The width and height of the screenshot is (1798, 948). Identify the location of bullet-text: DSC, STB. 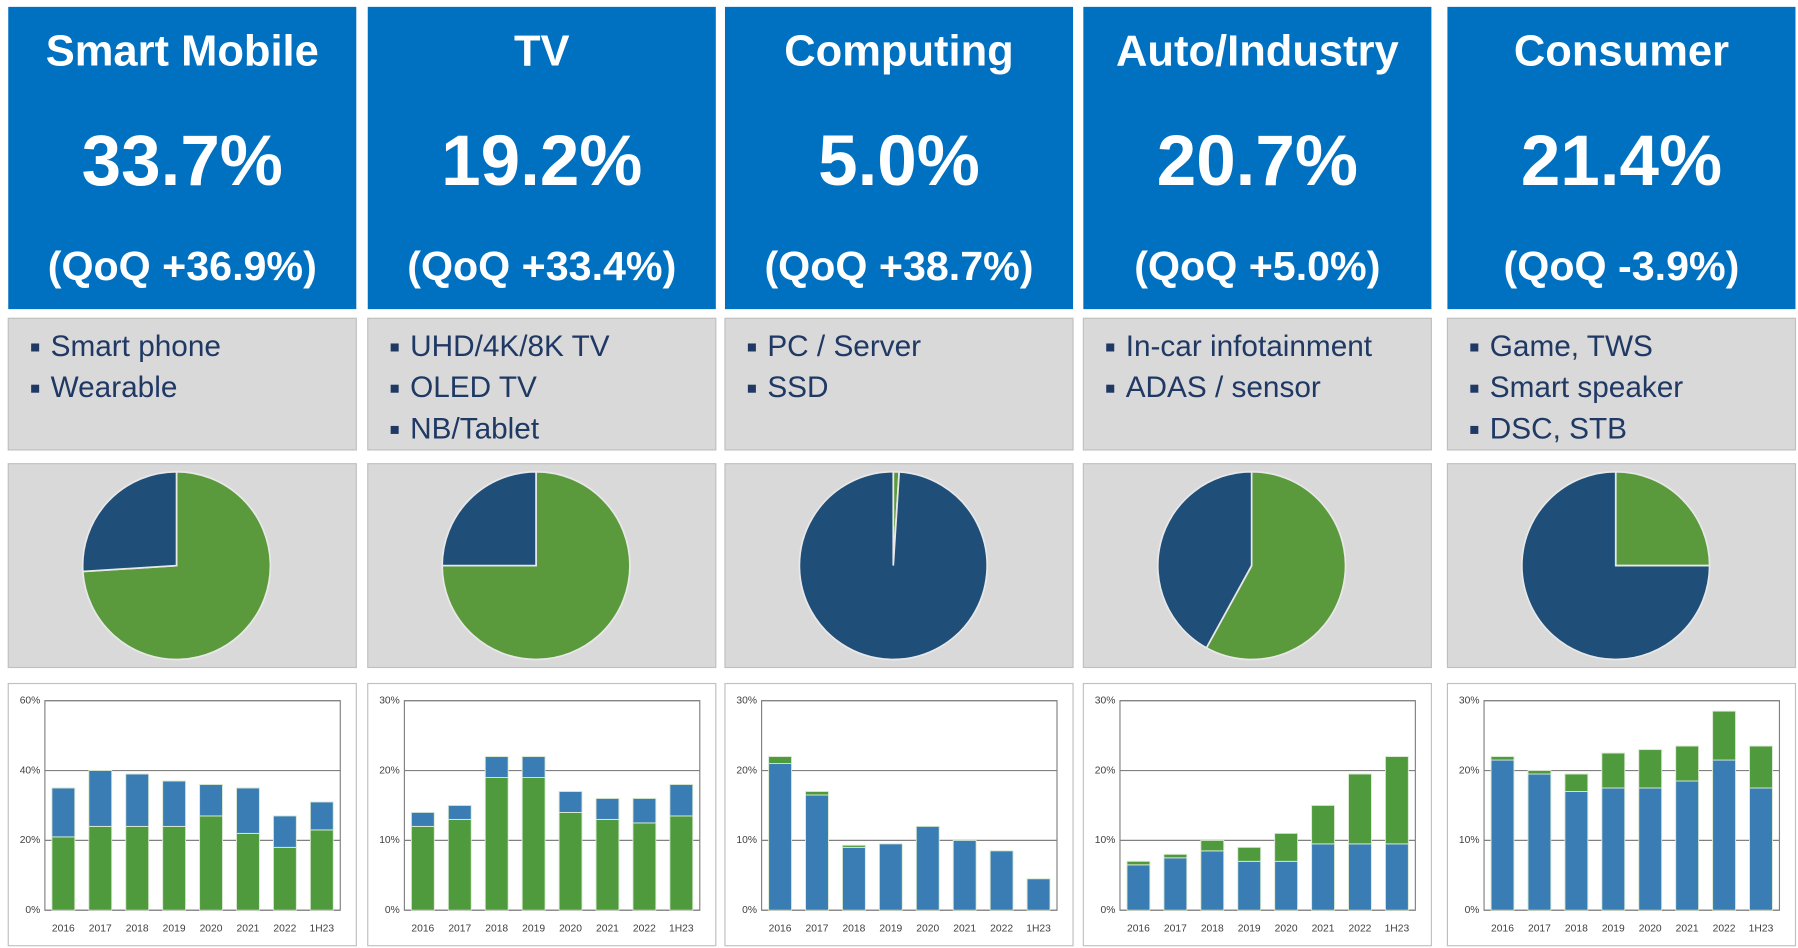
(1558, 428).